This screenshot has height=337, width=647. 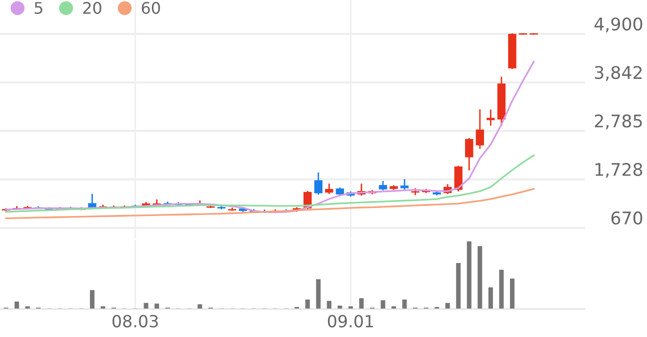 I want to click on legend-label: 20, so click(x=92, y=8).